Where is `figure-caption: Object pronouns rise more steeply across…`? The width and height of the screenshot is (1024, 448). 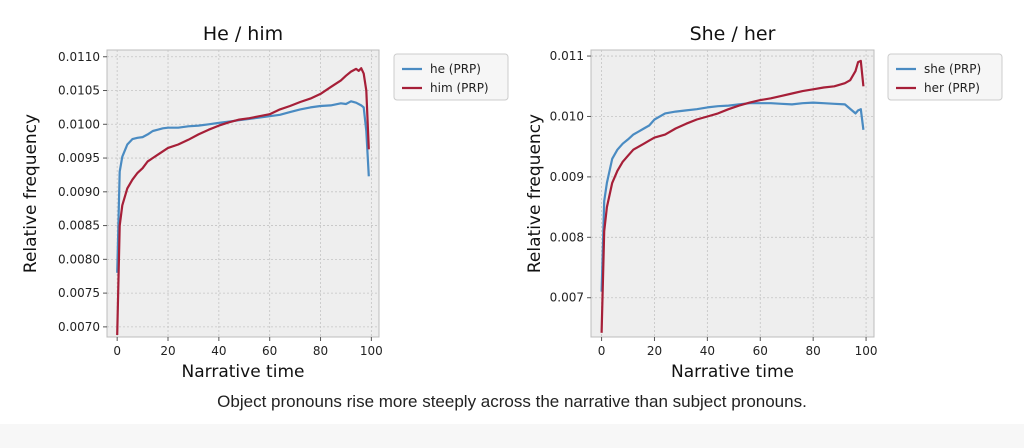
figure-caption: Object pronouns rise more steeply across… is located at coordinates (512, 401).